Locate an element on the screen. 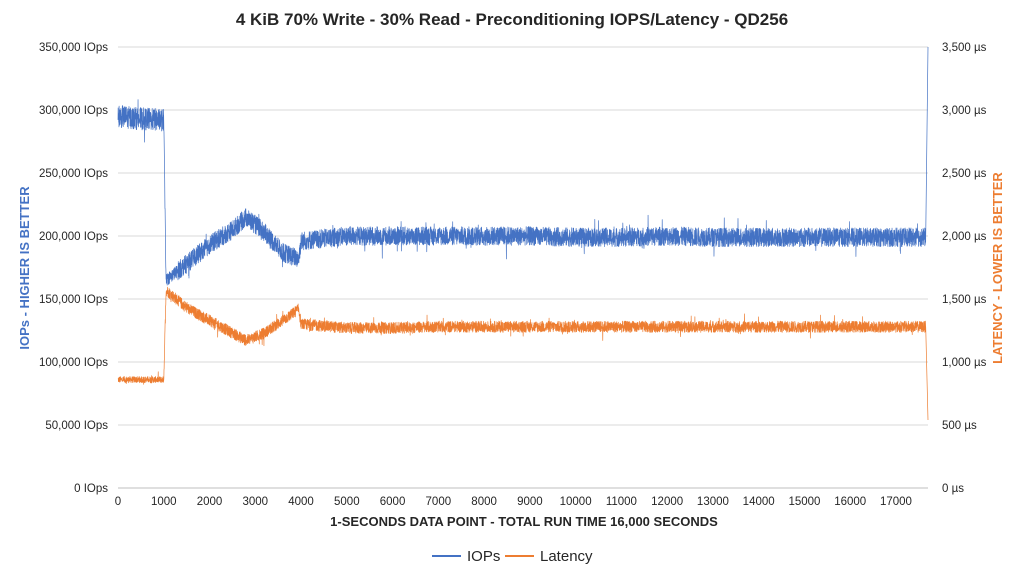 This screenshot has width=1024, height=578. y-right-tick-label: 3,000 µs is located at coordinates (964, 111).